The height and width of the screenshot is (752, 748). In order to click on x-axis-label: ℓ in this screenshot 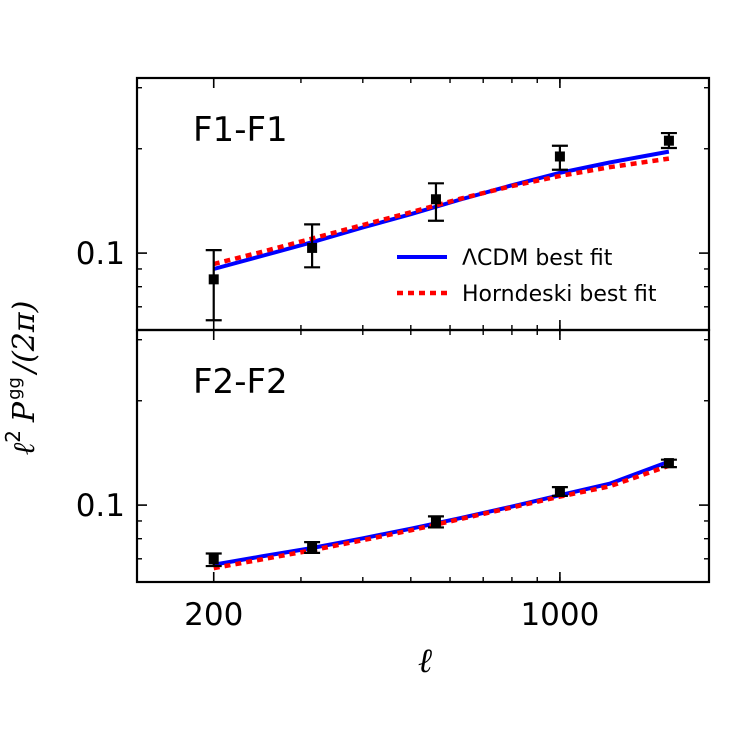, I will do `click(425, 661)`.